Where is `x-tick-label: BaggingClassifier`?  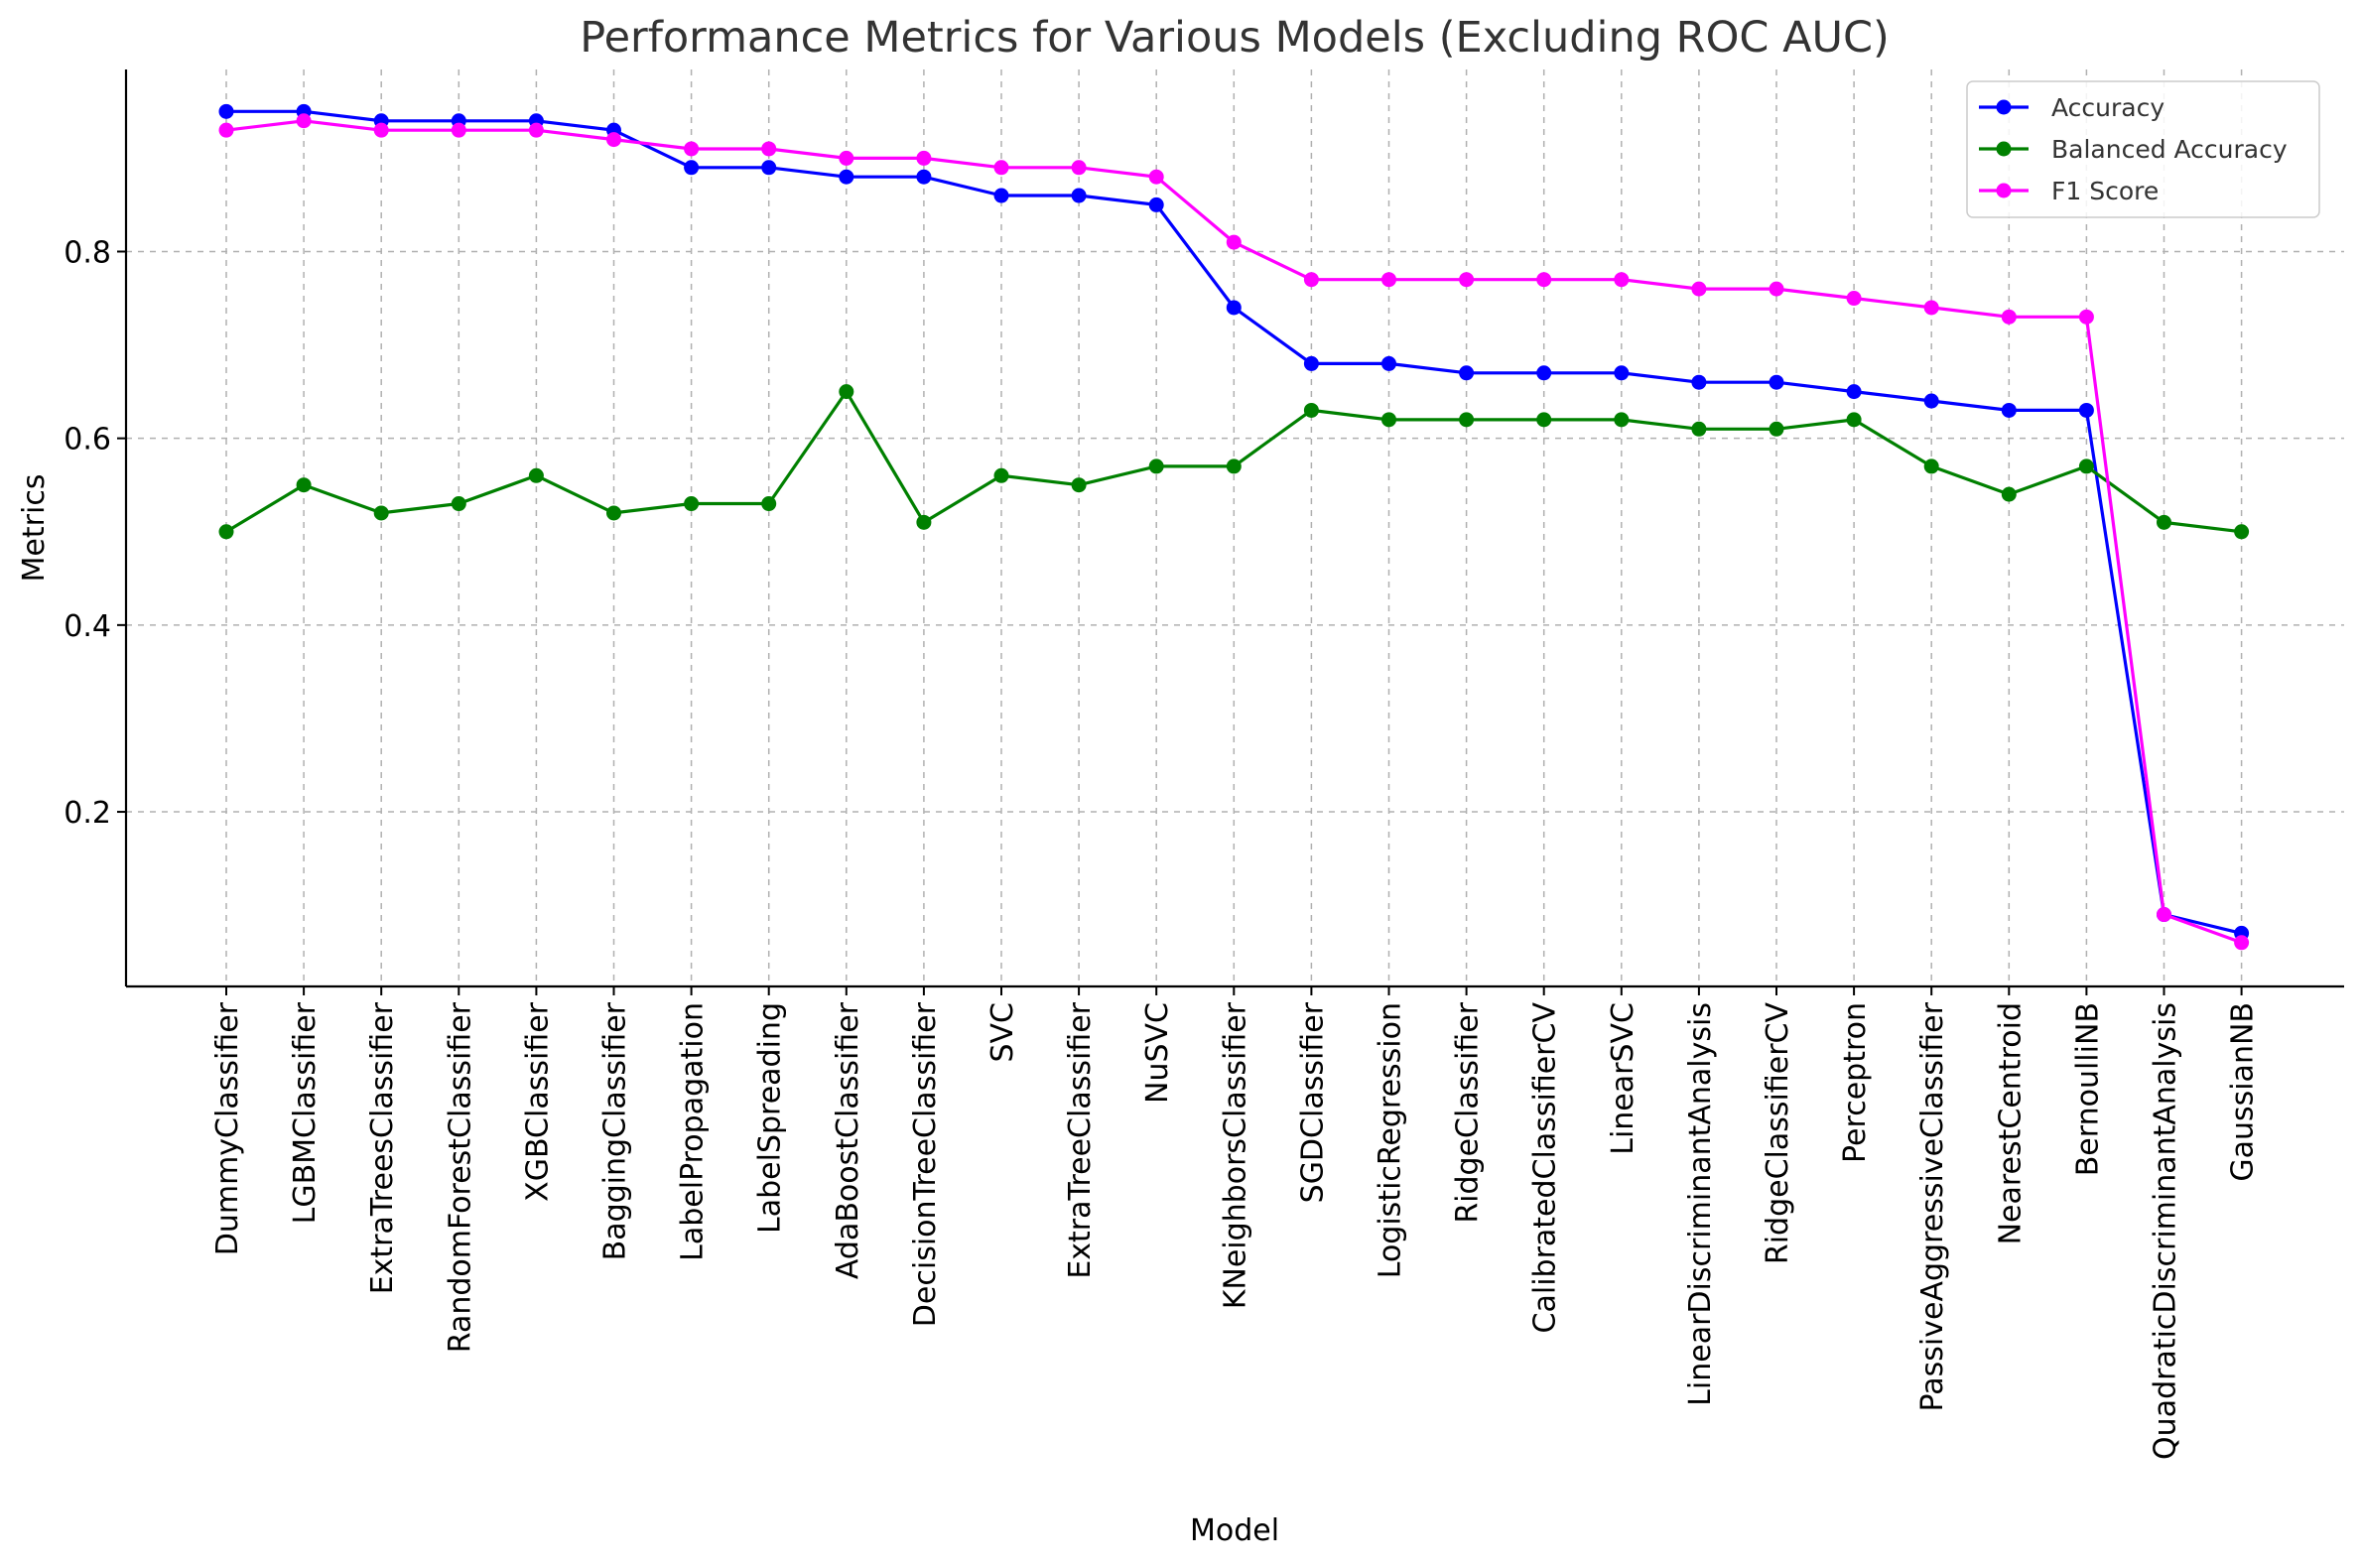 x-tick-label: BaggingClassifier is located at coordinates (615, 1130).